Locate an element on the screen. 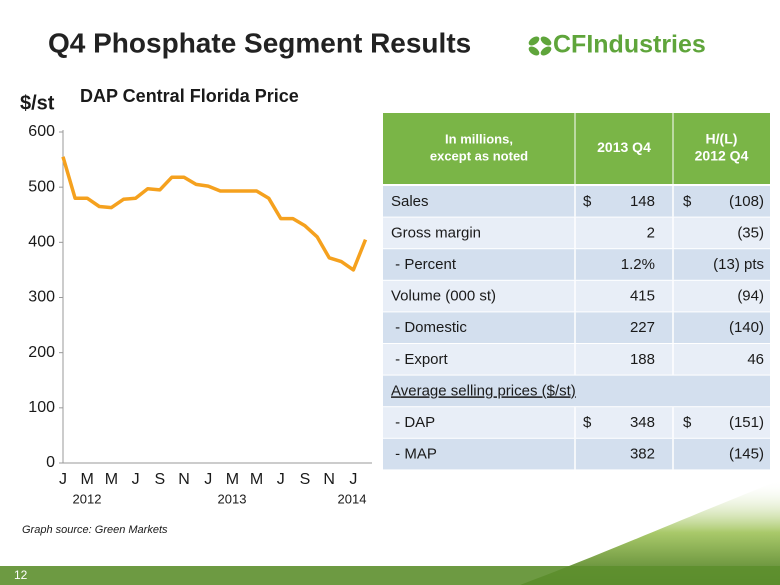 Image resolution: width=780 pixels, height=585 pixels. table-row-label: - MAP is located at coordinates (414, 454).